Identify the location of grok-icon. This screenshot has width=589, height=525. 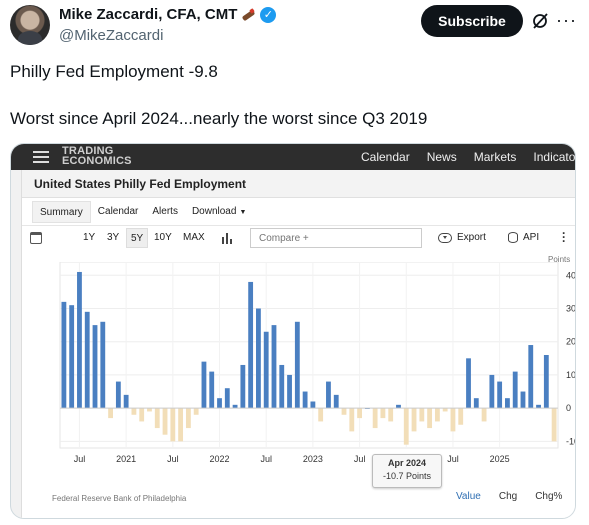
(540, 21).